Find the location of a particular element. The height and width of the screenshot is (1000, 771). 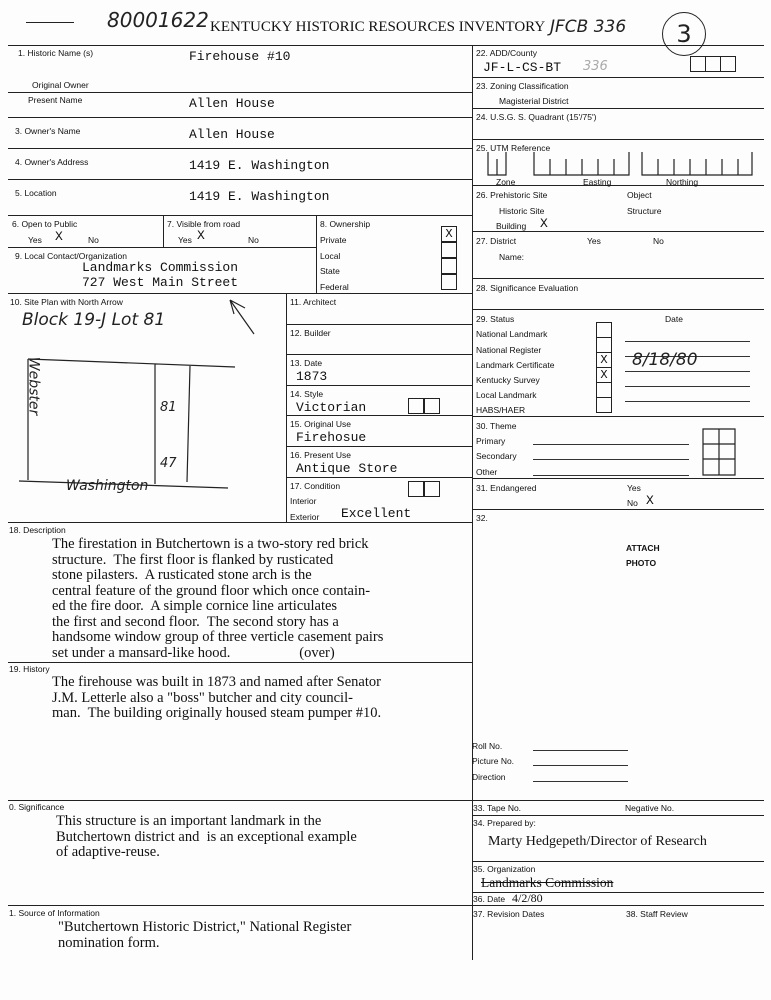

photo-label: 32. is located at coordinates (482, 518).